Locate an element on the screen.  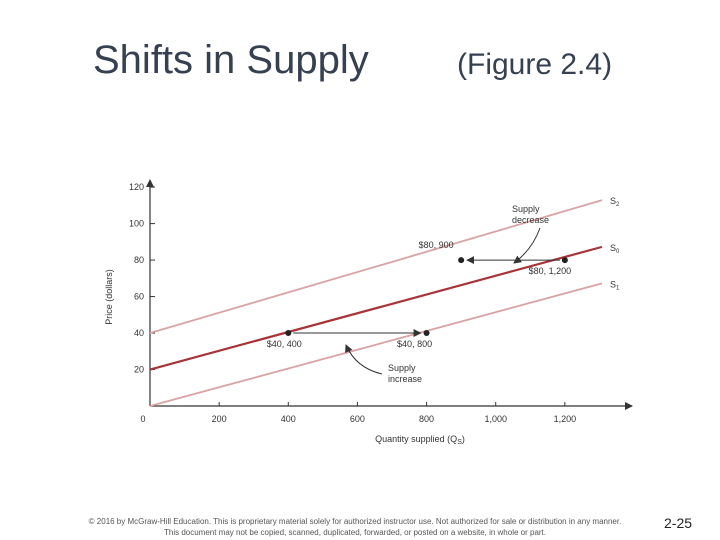
annotation-pointer-decrease is located at coordinates (527, 245).